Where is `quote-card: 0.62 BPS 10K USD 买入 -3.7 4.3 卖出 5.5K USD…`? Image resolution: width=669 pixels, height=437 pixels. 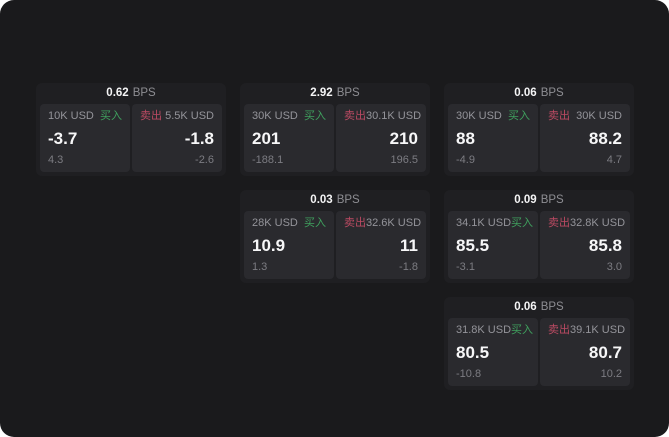 quote-card: 0.62 BPS 10K USD 买入 -3.7 4.3 卖出 5.5K USD… is located at coordinates (131, 129).